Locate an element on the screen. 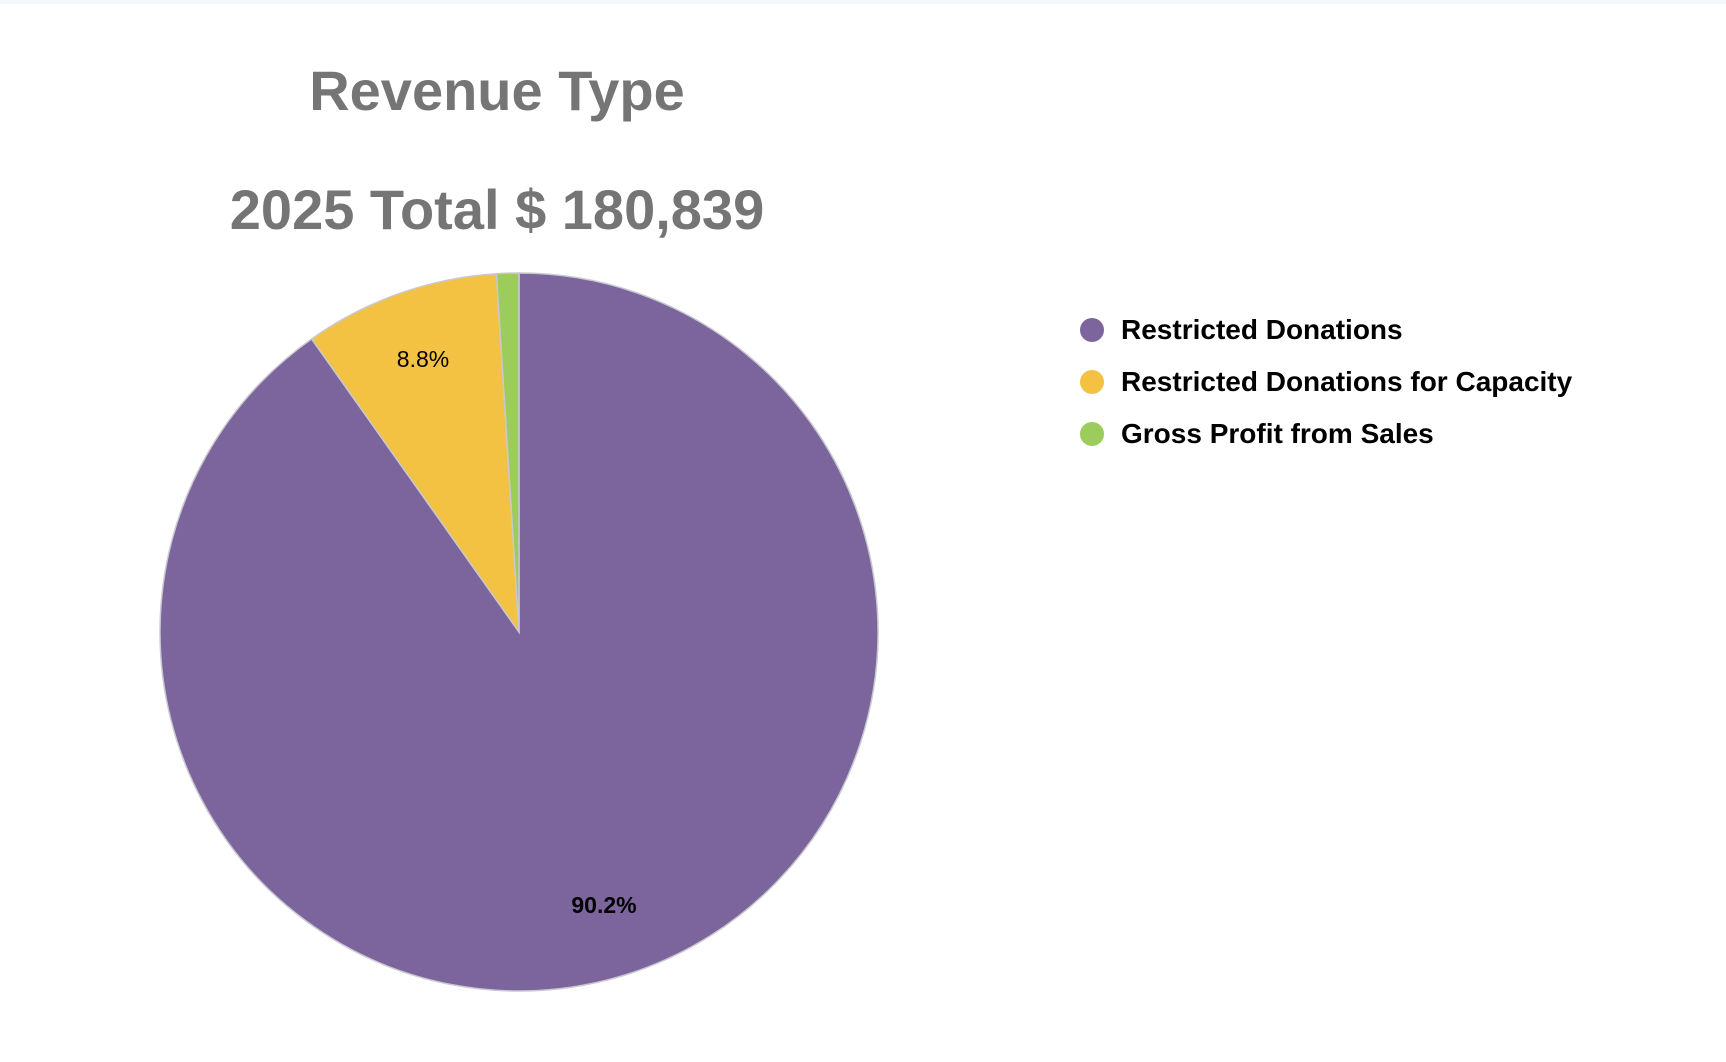 Image resolution: width=1726 pixels, height=1062 pixels. legend-item: Gross Profit from Sales is located at coordinates (1326, 434).